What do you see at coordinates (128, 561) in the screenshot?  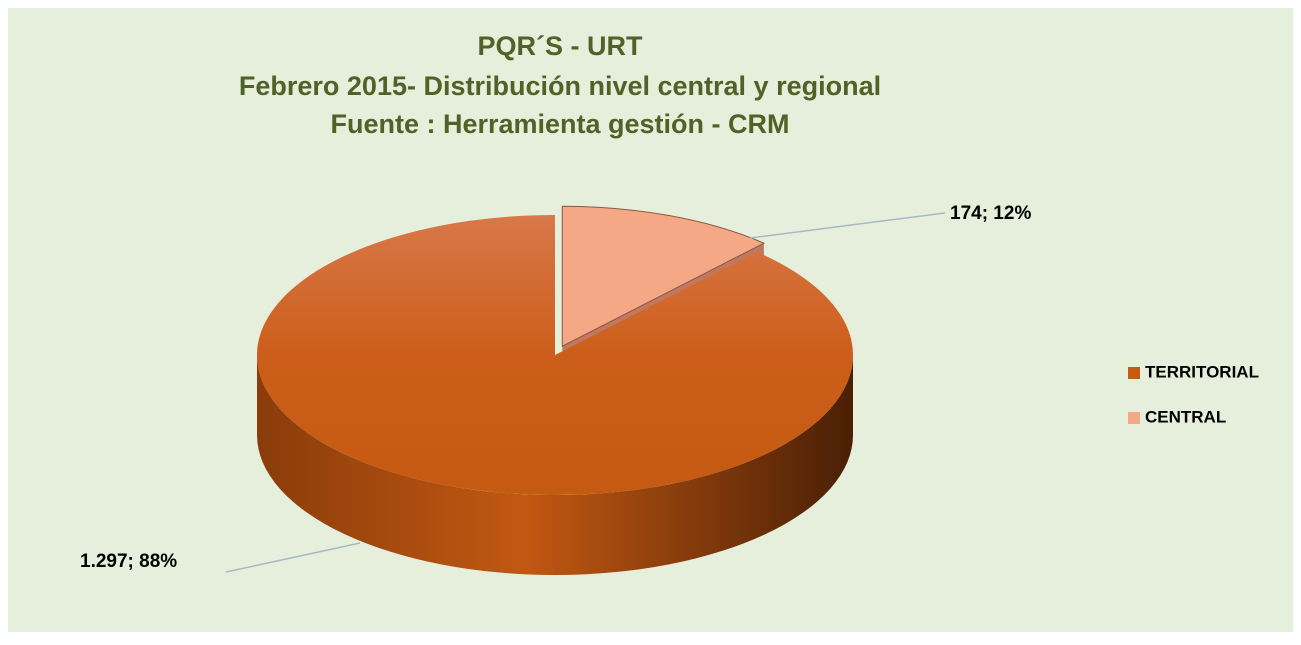 I see `value-label: 1.297; 88%` at bounding box center [128, 561].